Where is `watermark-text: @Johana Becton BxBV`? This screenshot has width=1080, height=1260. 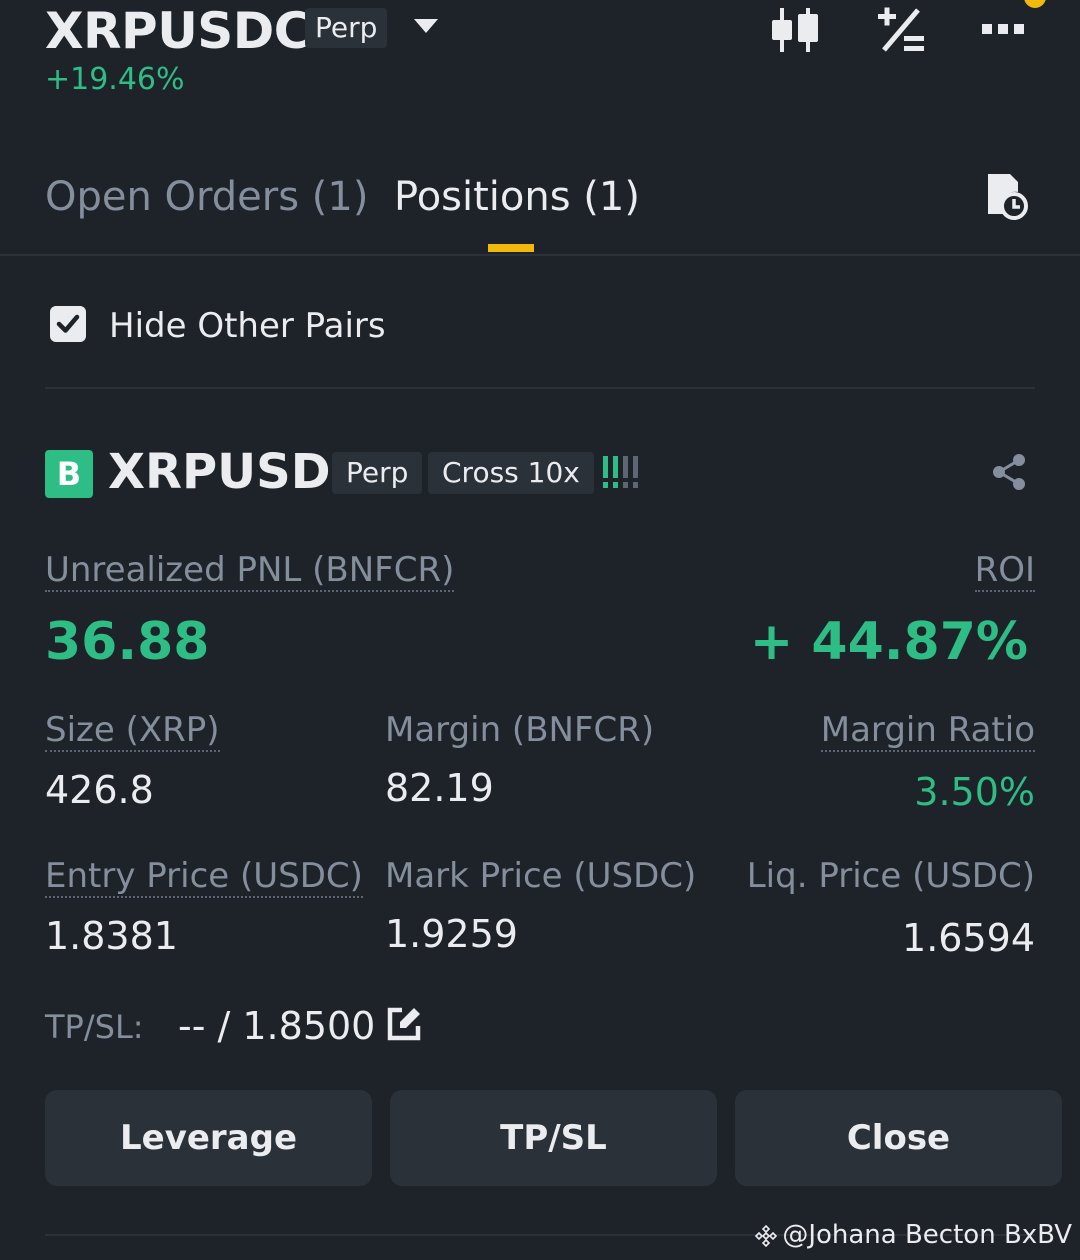 watermark-text: @Johana Becton BxBV is located at coordinates (927, 1235).